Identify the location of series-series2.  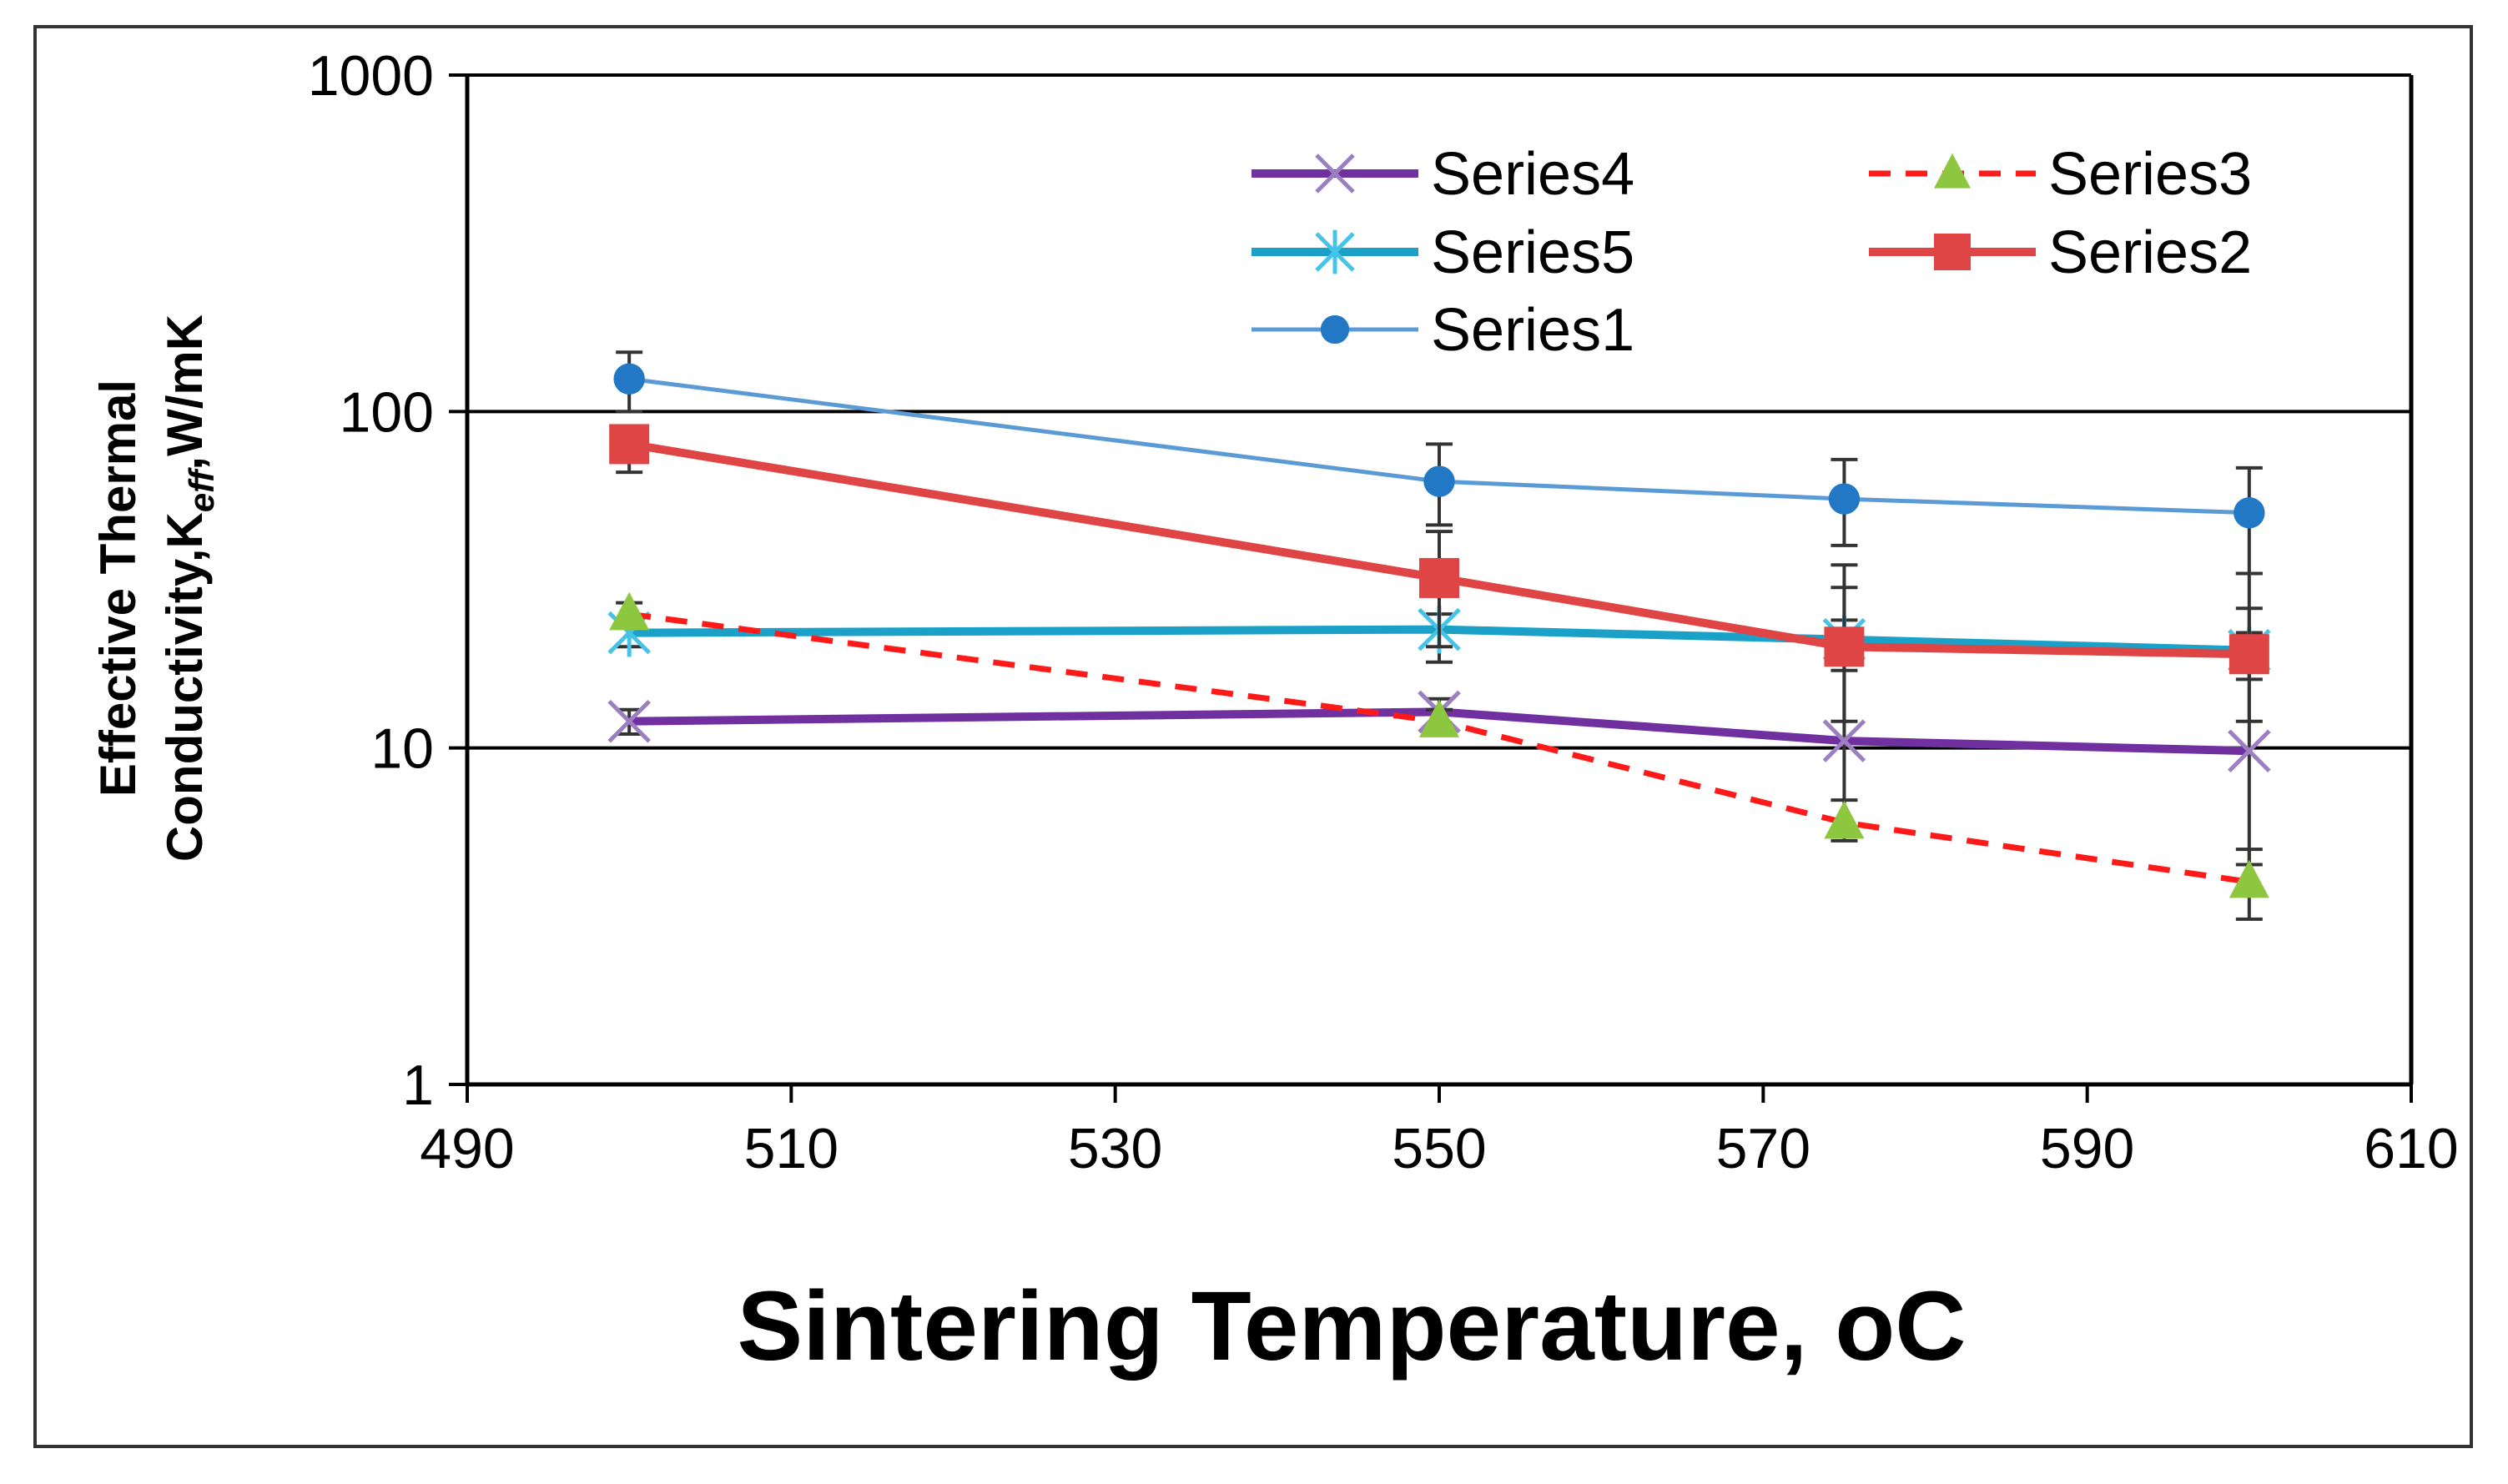
(1439, 574).